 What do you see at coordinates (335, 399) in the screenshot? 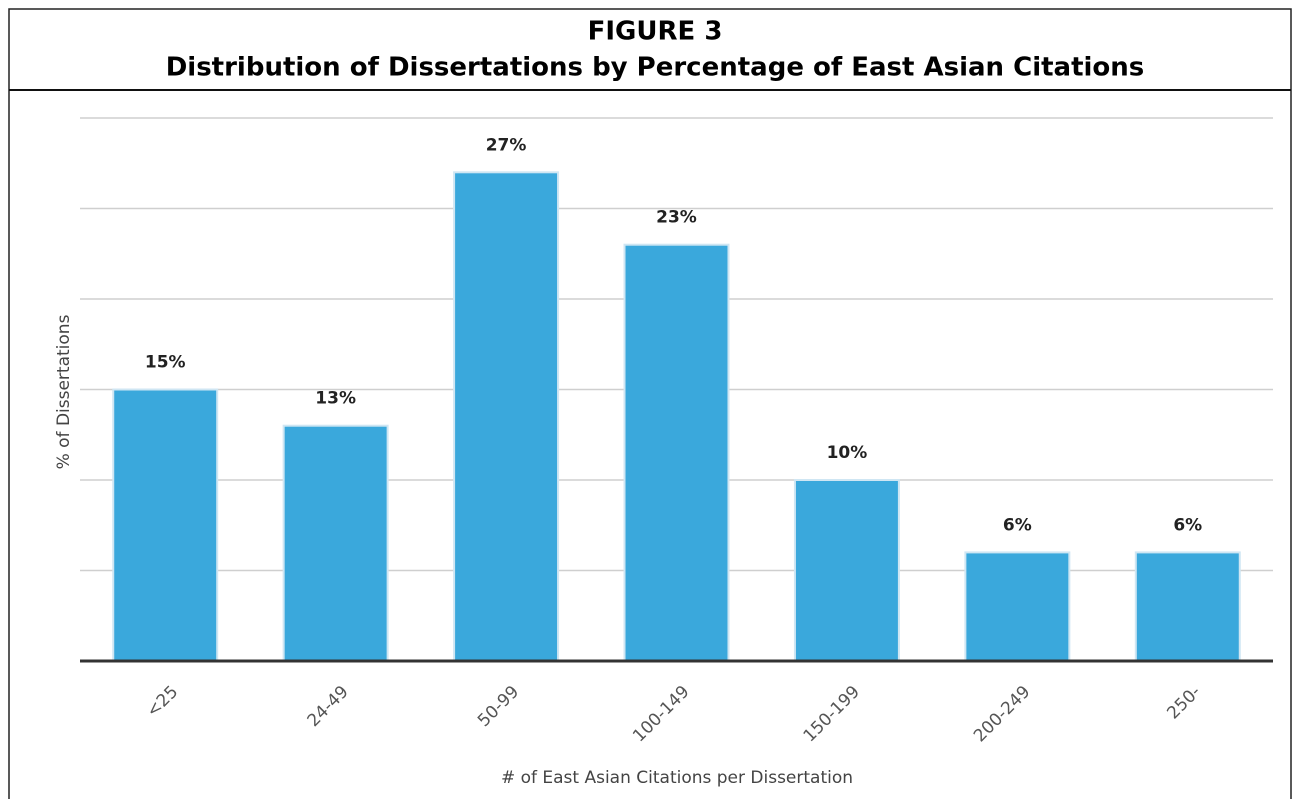
I see `data-label: 13%` at bounding box center [335, 399].